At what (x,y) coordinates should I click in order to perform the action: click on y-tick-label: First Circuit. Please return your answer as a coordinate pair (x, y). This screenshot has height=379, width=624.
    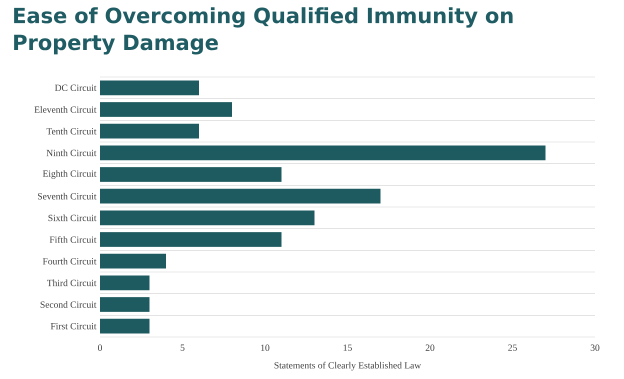
    Looking at the image, I should click on (73, 326).